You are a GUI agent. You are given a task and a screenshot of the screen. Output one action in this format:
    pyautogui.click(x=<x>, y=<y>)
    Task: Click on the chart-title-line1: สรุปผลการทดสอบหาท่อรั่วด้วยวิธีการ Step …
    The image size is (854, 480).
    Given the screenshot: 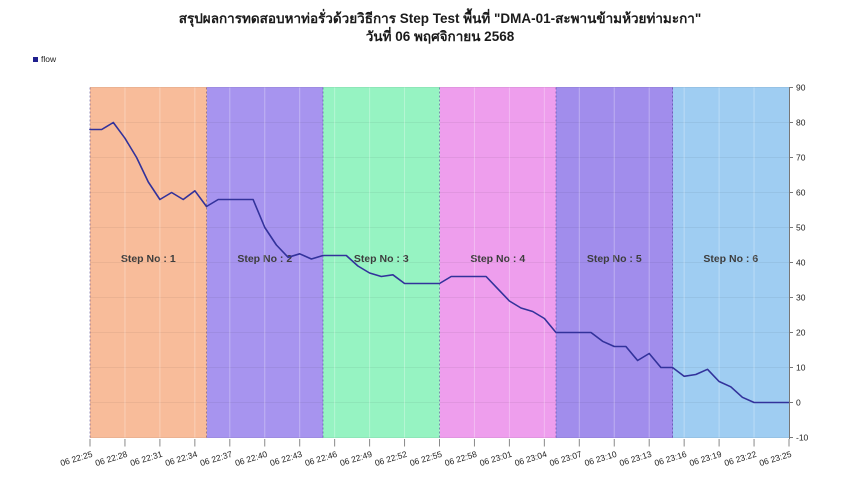 What is the action you would take?
    pyautogui.click(x=440, y=18)
    